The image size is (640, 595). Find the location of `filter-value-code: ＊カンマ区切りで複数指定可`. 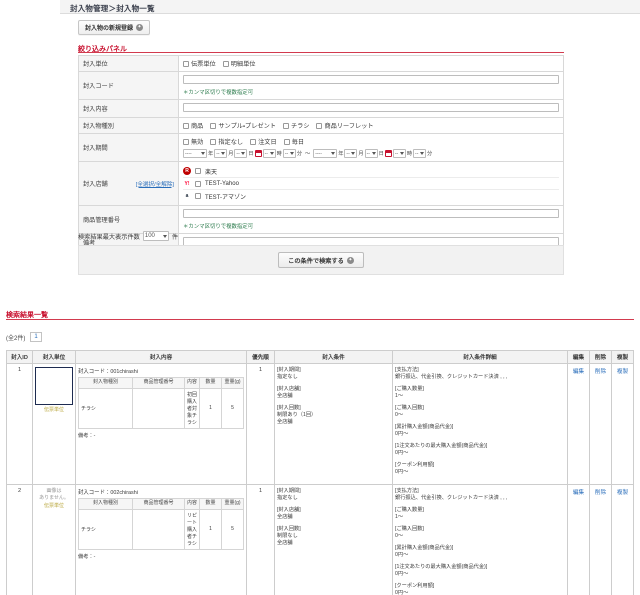

filter-value-code: ＊カンマ区切りで複数指定可 is located at coordinates (371, 85).